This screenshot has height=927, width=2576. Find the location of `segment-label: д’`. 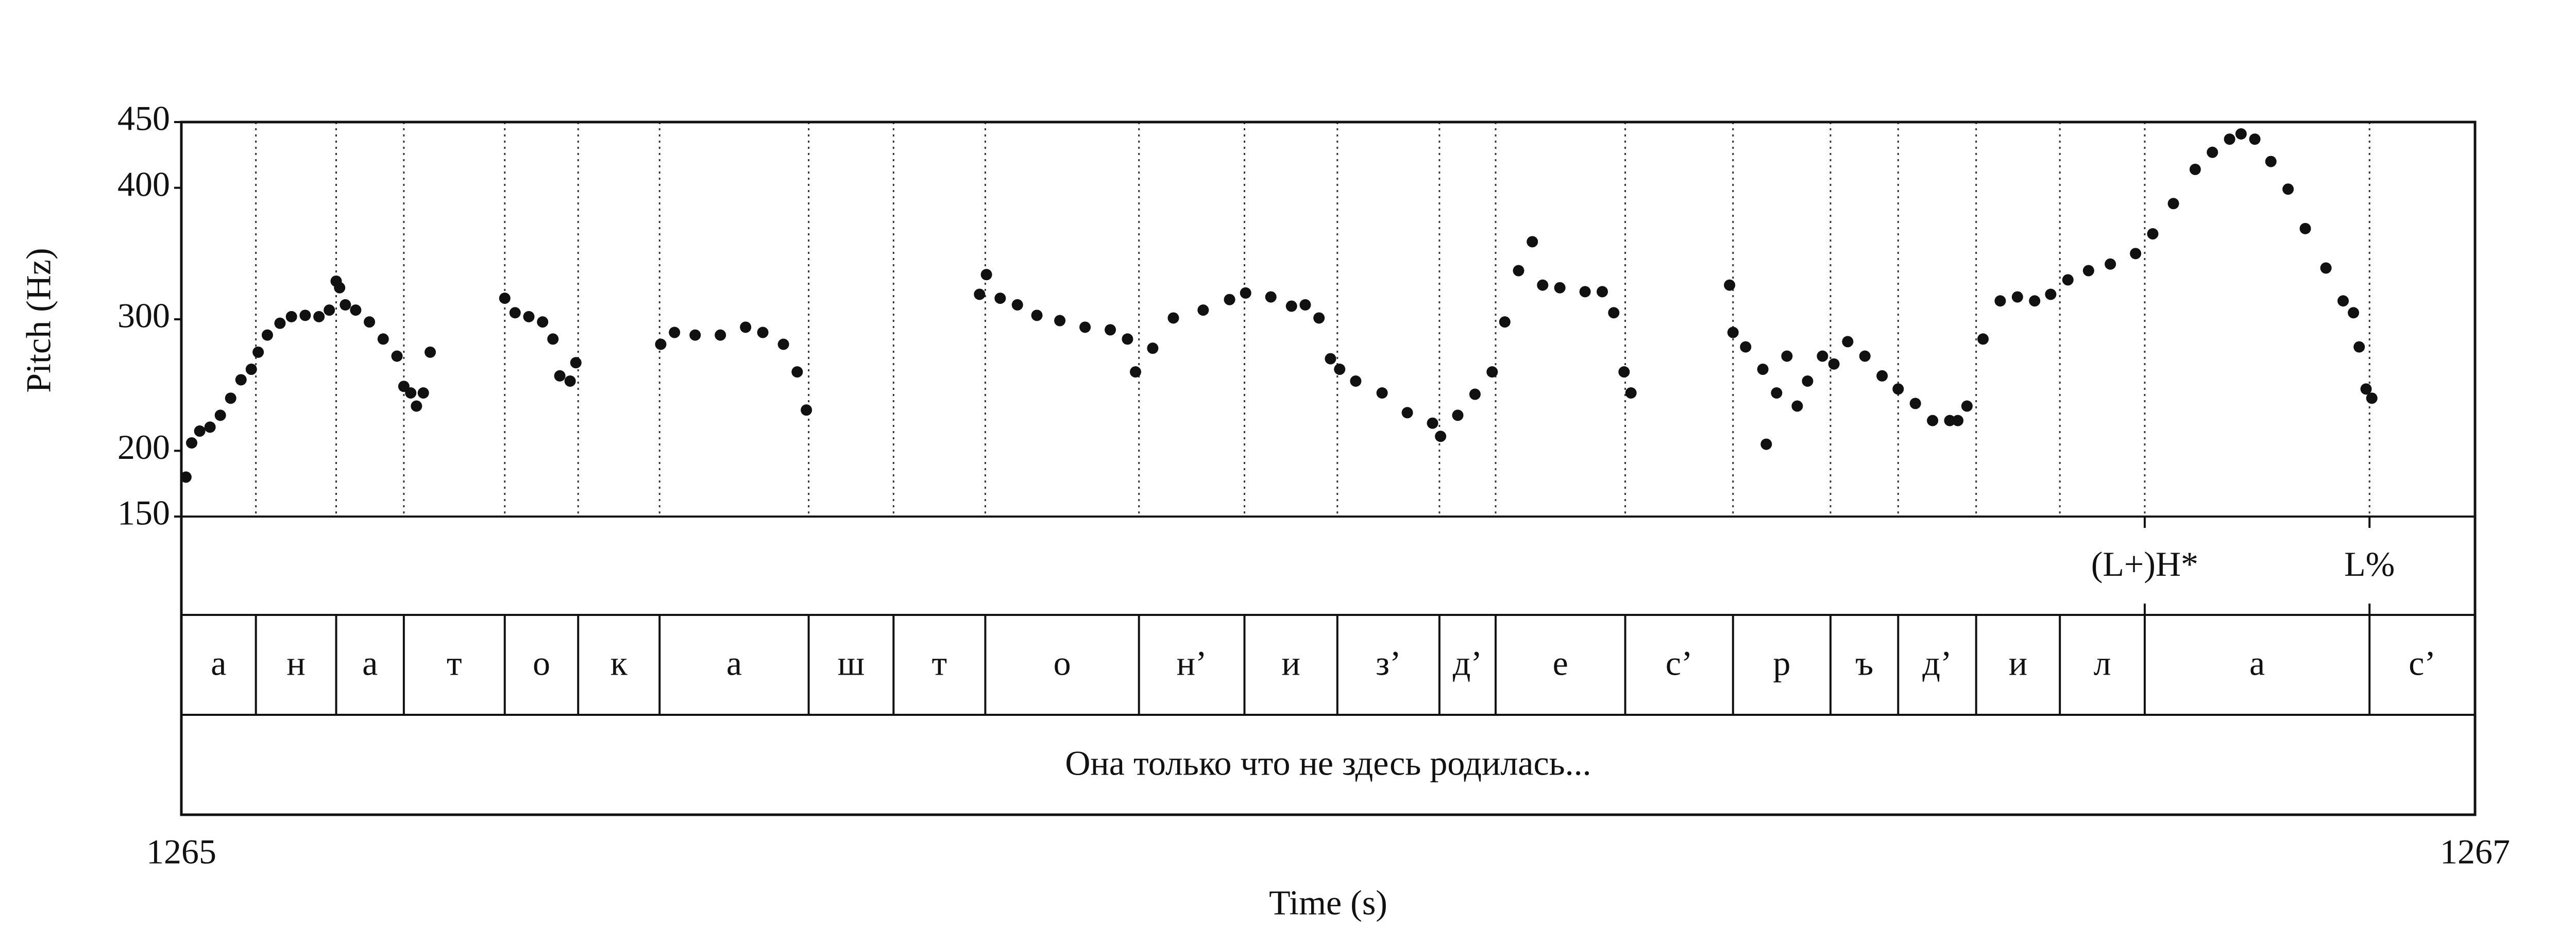

segment-label: д’ is located at coordinates (1937, 663).